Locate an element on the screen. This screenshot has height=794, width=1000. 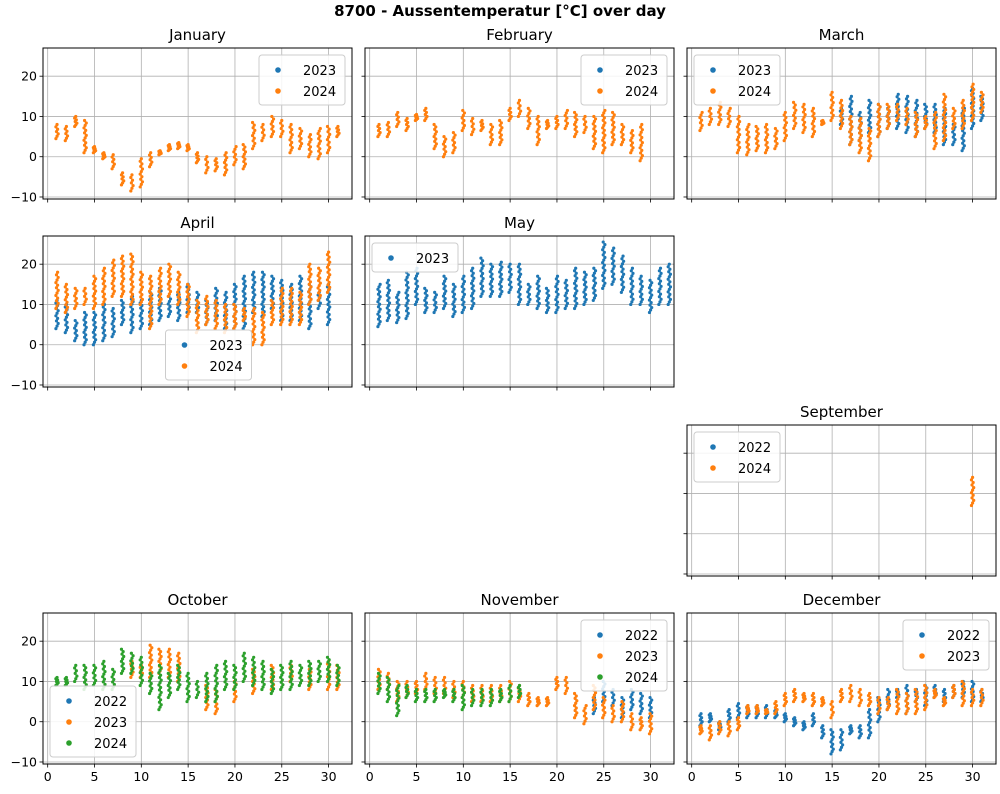
legend-label-2023: 2023 is located at coordinates (641, 71).